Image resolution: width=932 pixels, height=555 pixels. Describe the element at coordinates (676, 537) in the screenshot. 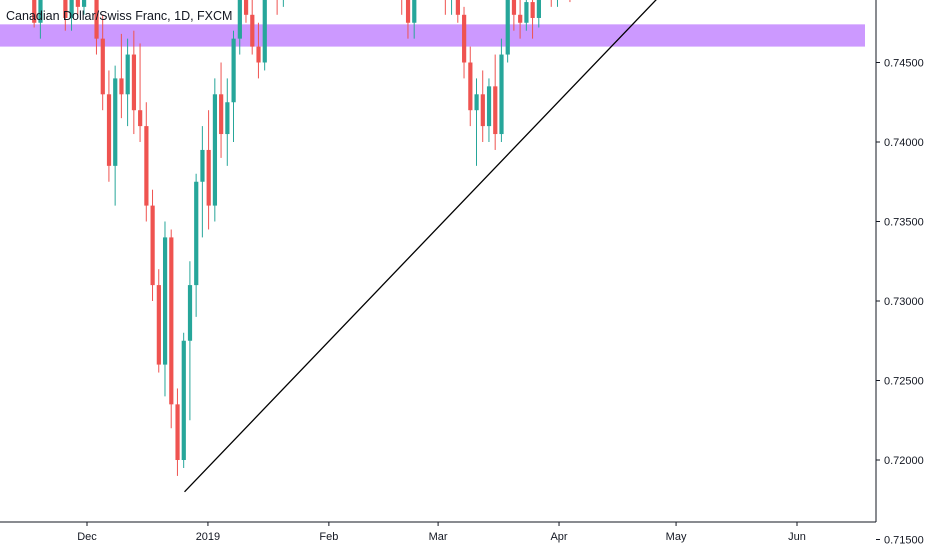

I see `time-tick-label: May` at that location.